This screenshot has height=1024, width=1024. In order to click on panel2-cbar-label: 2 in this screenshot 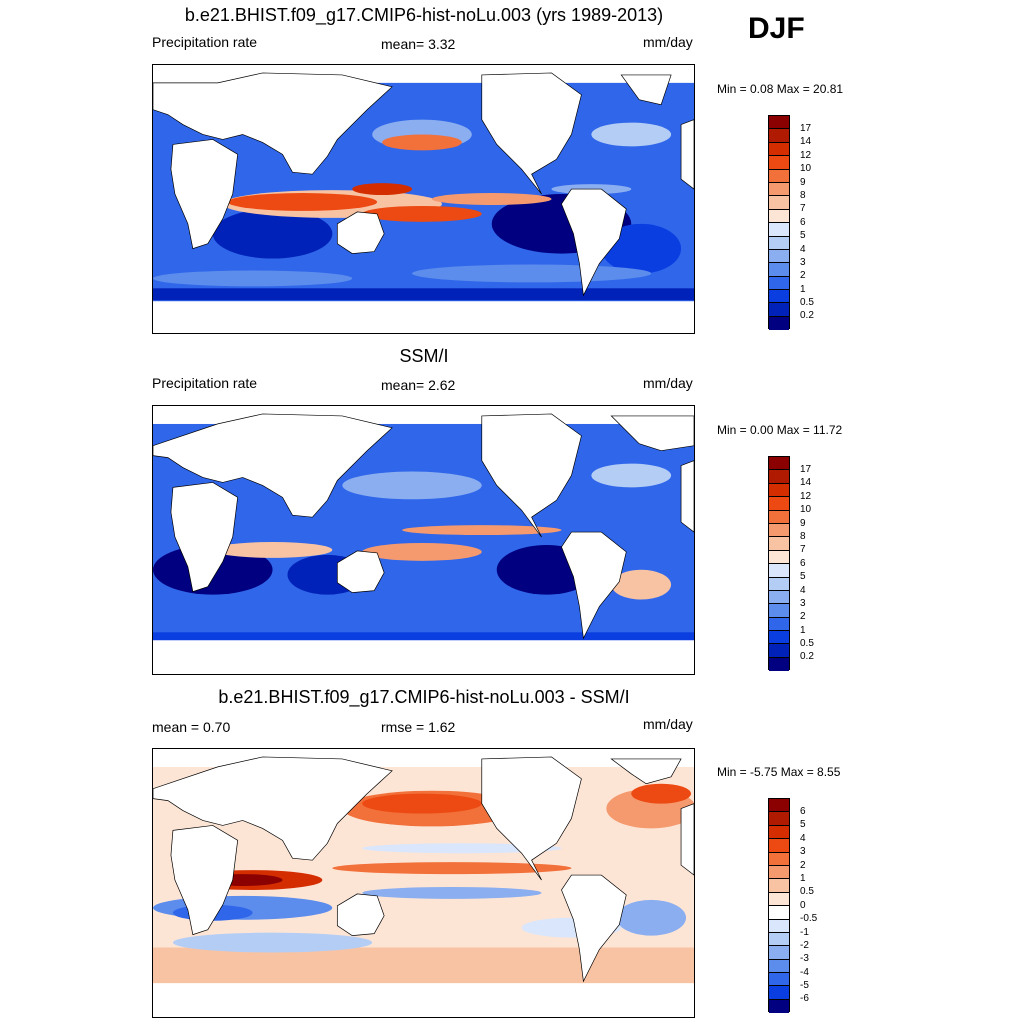, I will do `click(803, 616)`.